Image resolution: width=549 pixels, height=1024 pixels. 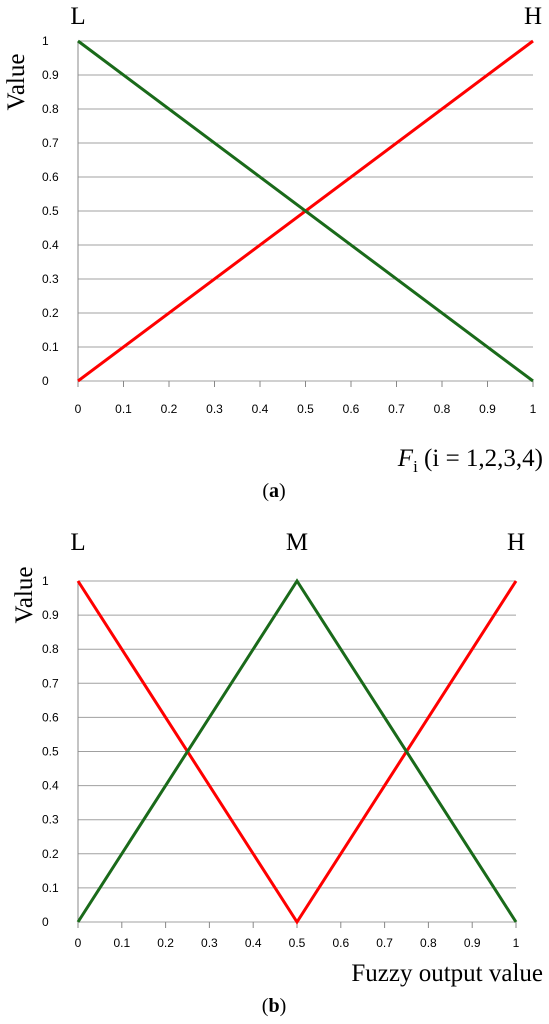 I want to click on x-axis-label: Fuzzy output value, so click(x=447, y=973).